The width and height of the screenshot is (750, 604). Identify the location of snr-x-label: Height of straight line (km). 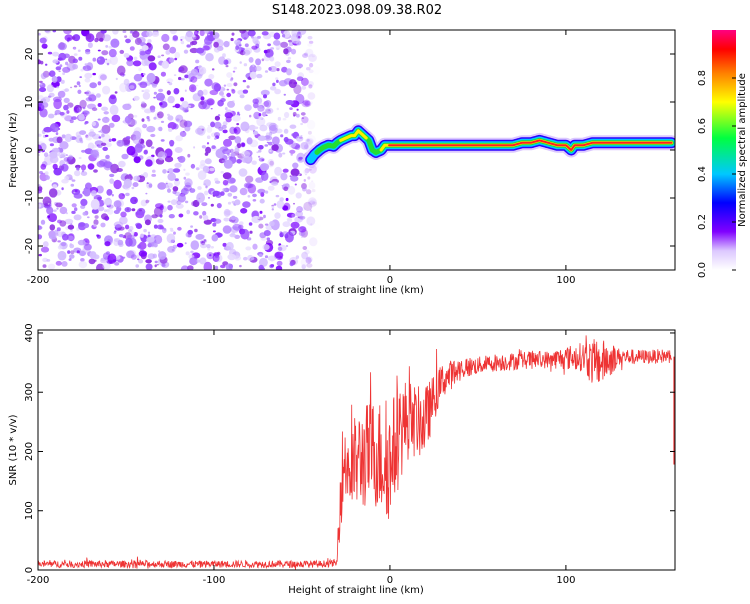
(356, 590).